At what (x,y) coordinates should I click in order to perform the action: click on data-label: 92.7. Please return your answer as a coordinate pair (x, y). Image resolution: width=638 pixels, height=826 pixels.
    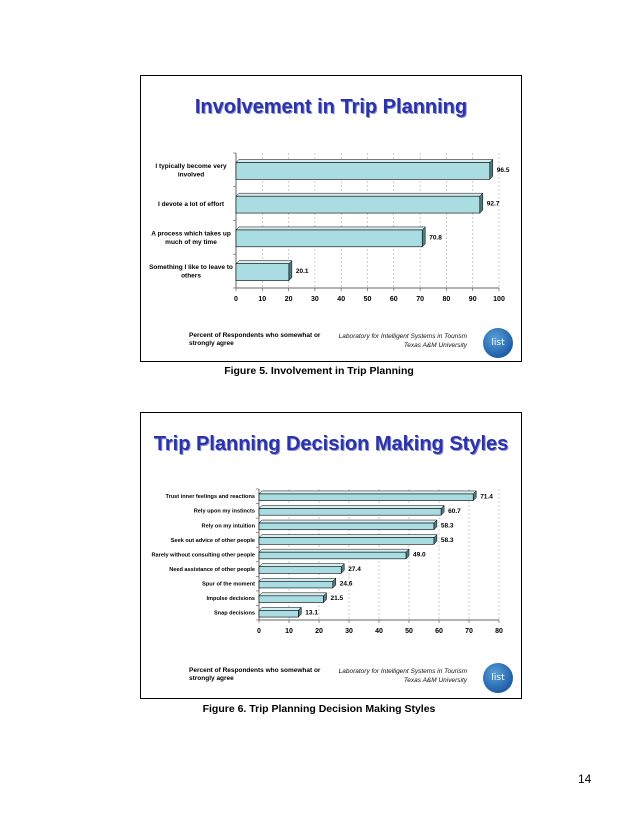
    Looking at the image, I should click on (493, 204).